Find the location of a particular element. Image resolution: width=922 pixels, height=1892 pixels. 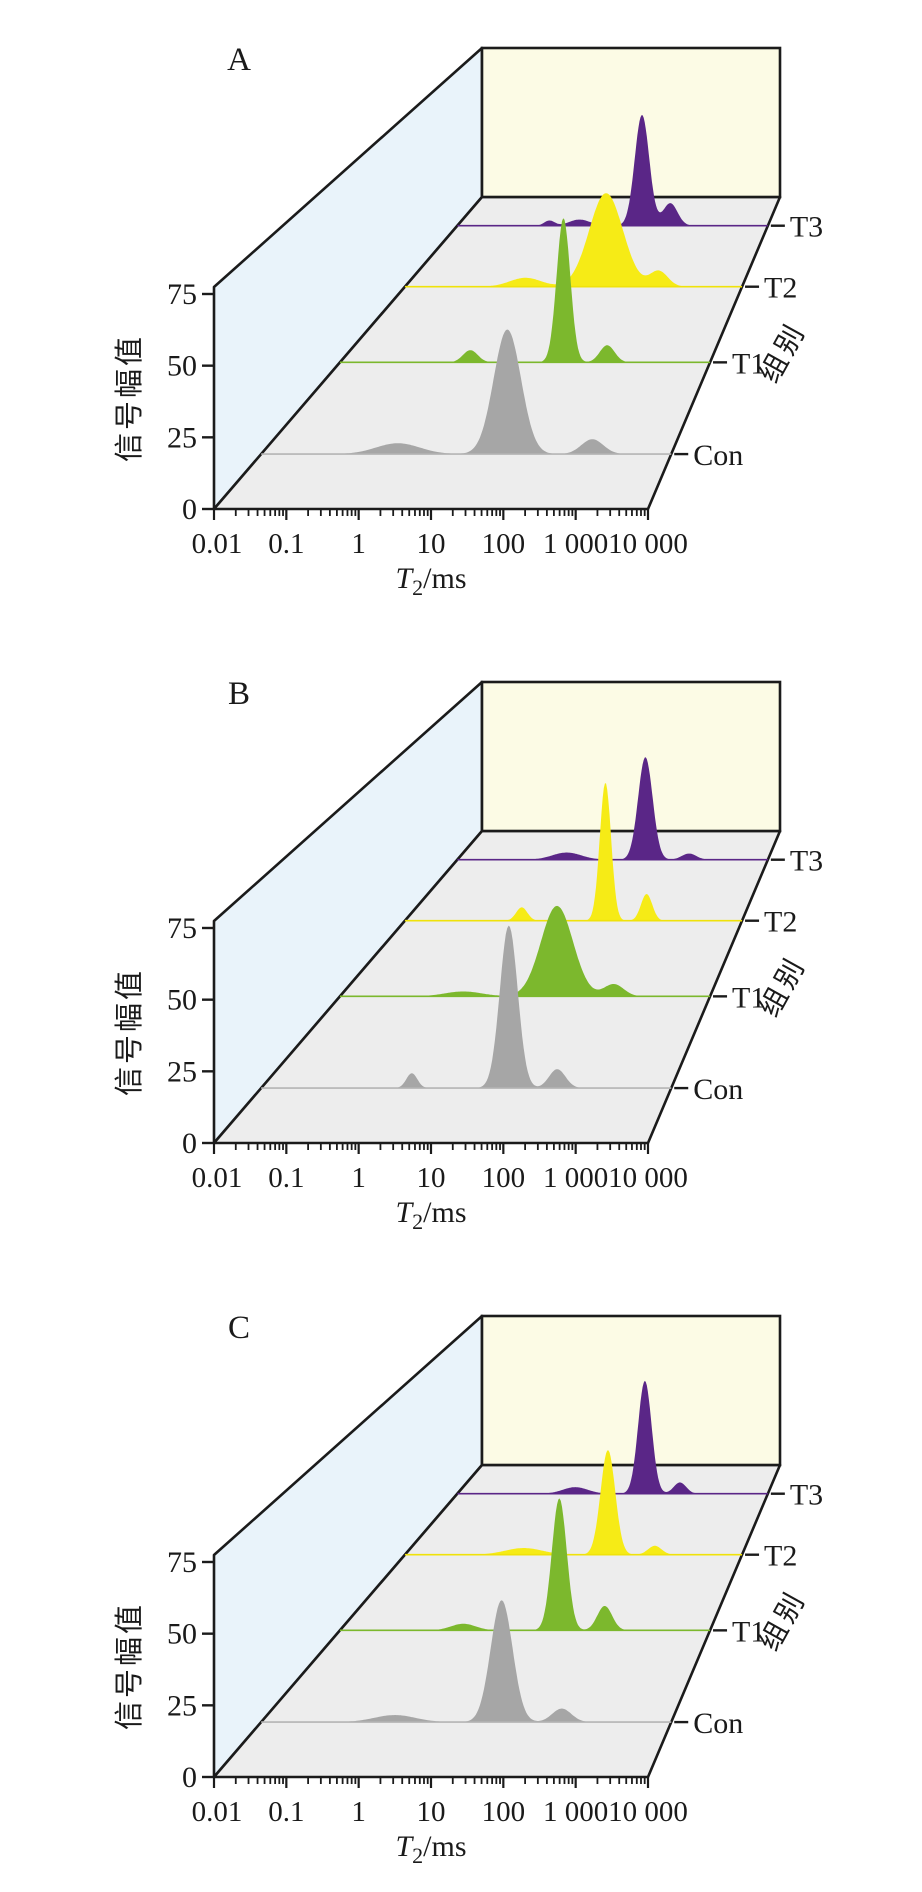

panel-letter: A is located at coordinates (239, 60).